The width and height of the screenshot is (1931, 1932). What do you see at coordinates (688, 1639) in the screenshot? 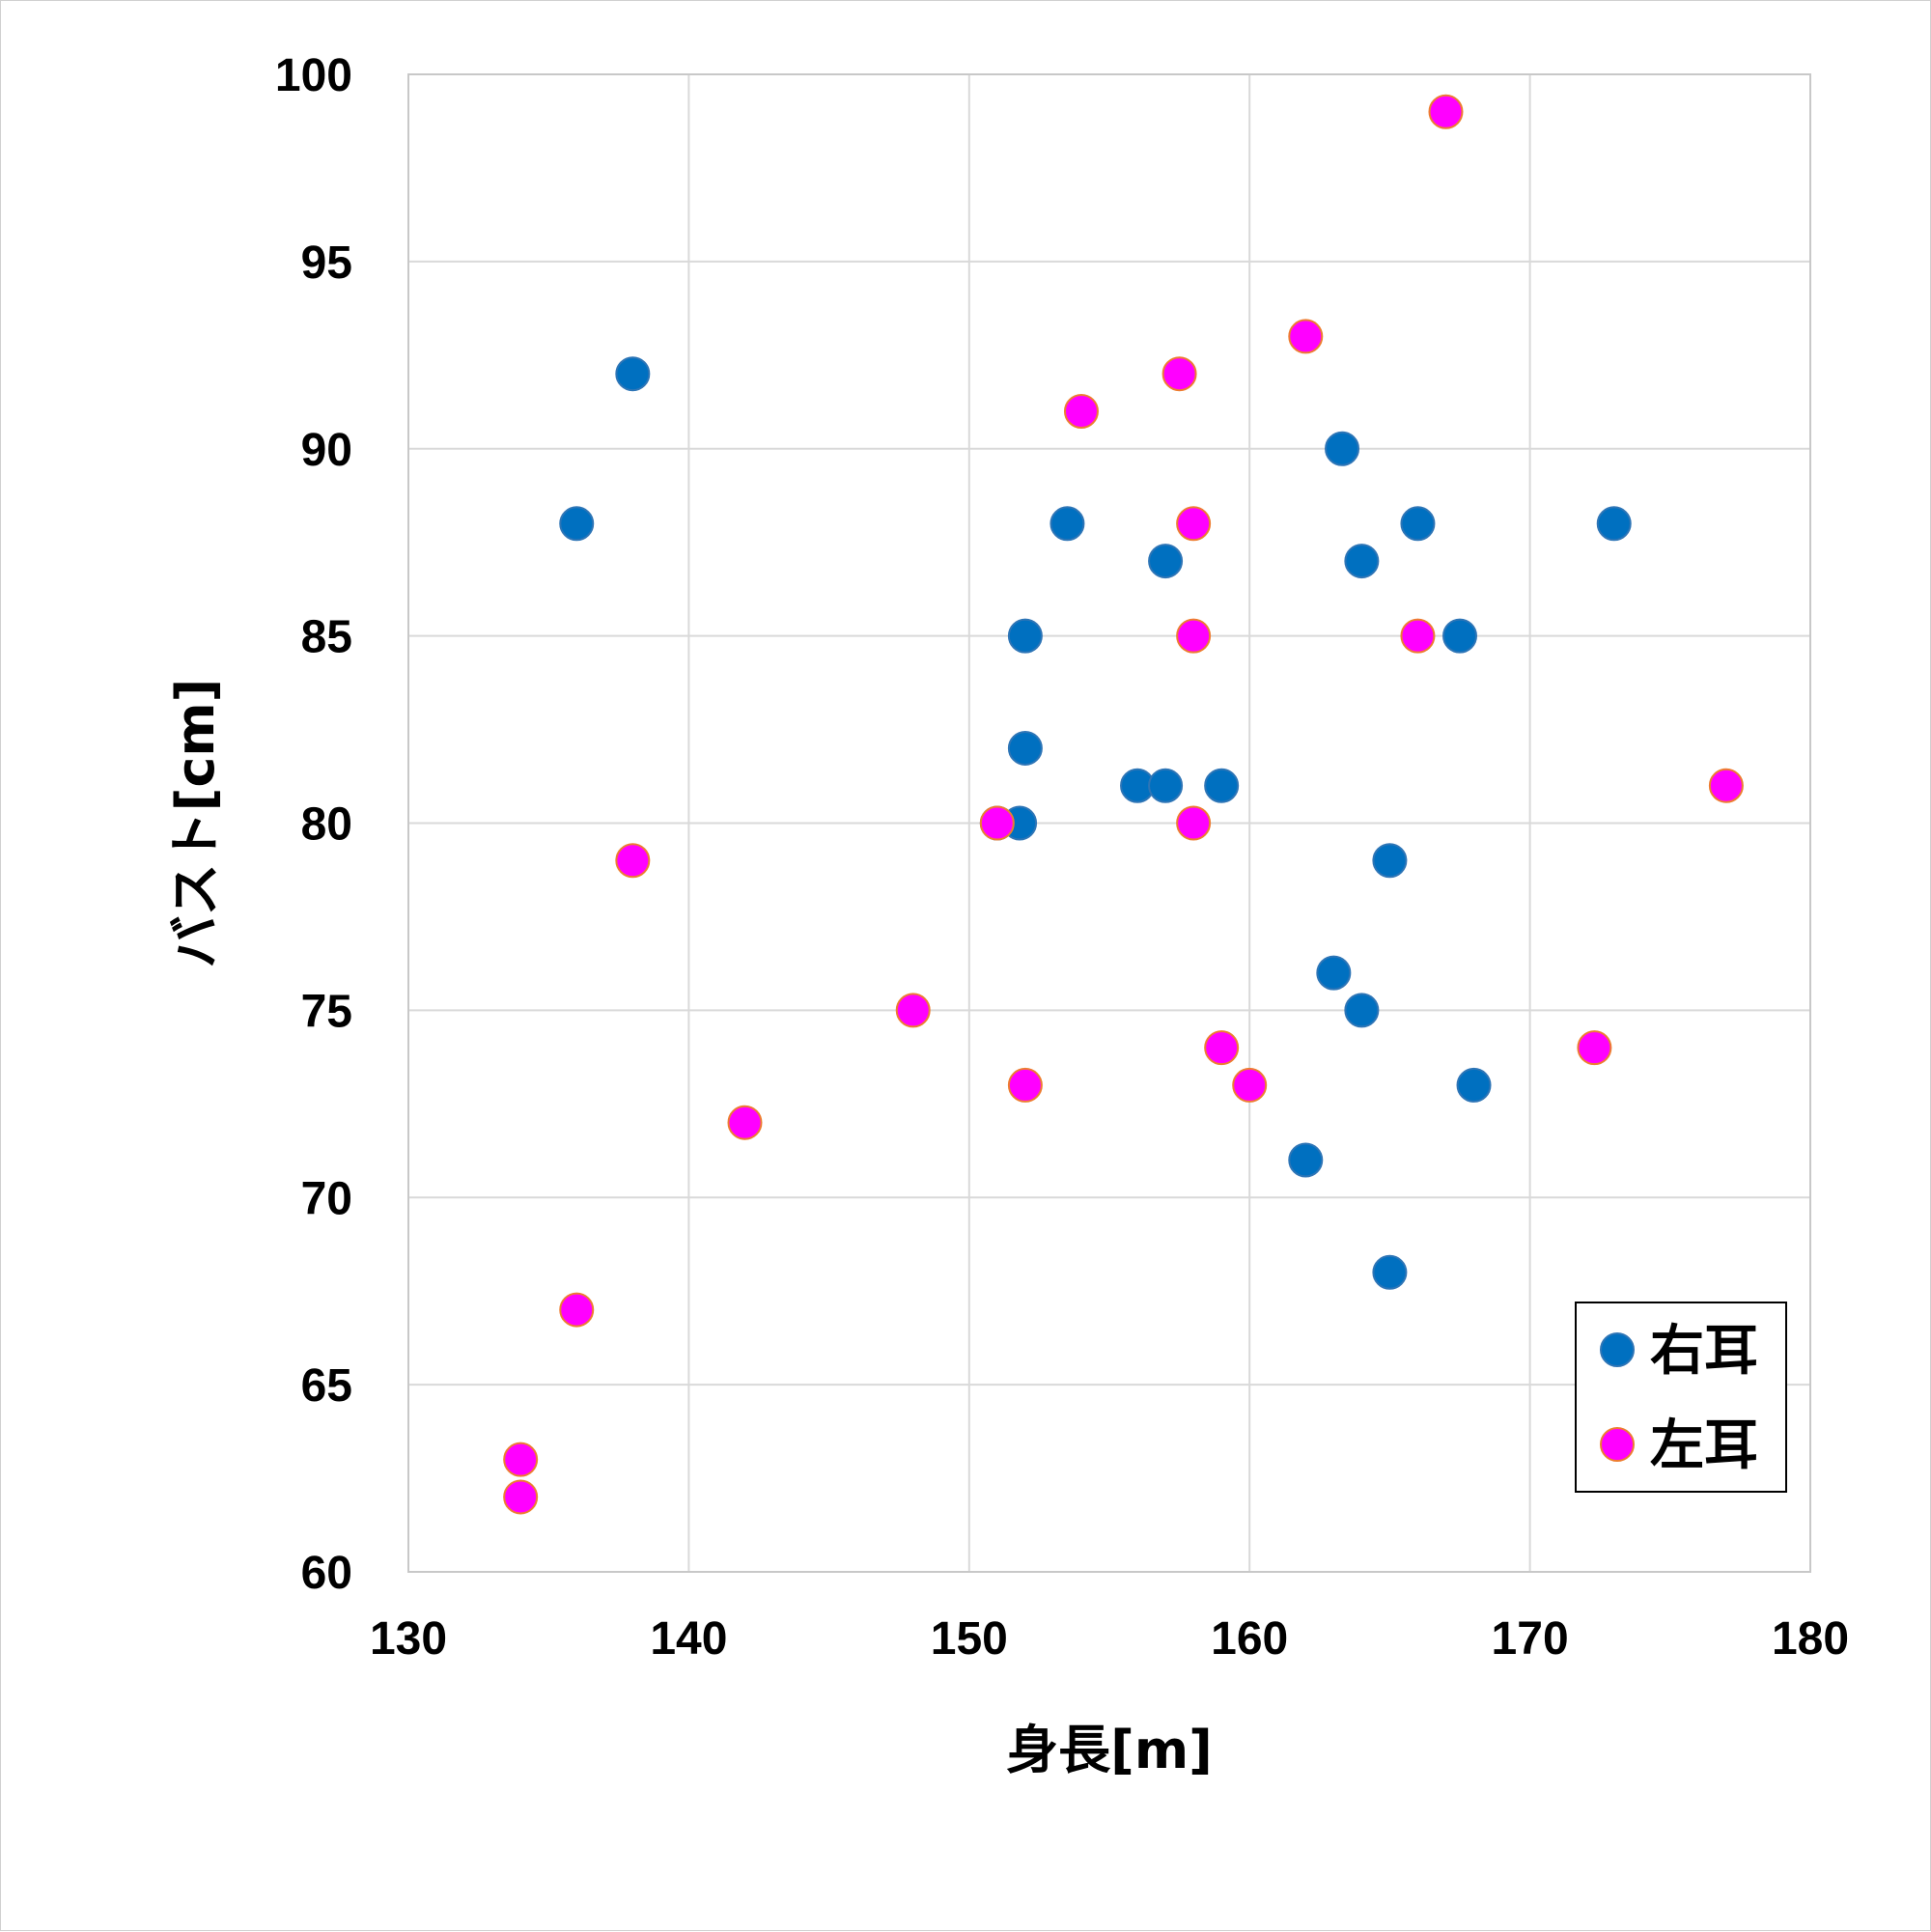
I see `x-tick-label: 140` at bounding box center [688, 1639].